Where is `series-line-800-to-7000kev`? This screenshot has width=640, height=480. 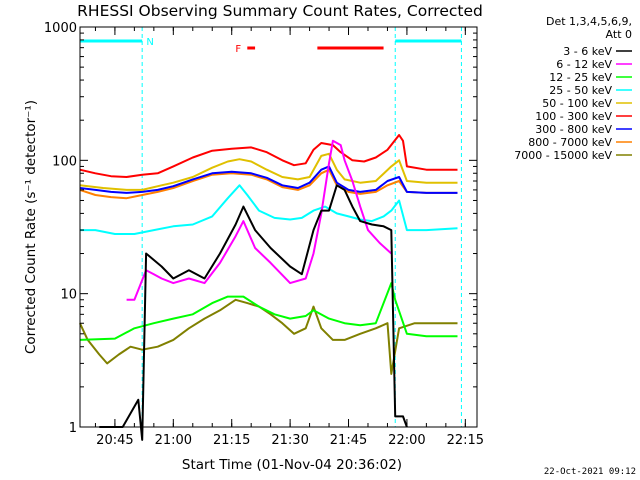 series-line-800-to-7000kev is located at coordinates (268, 184).